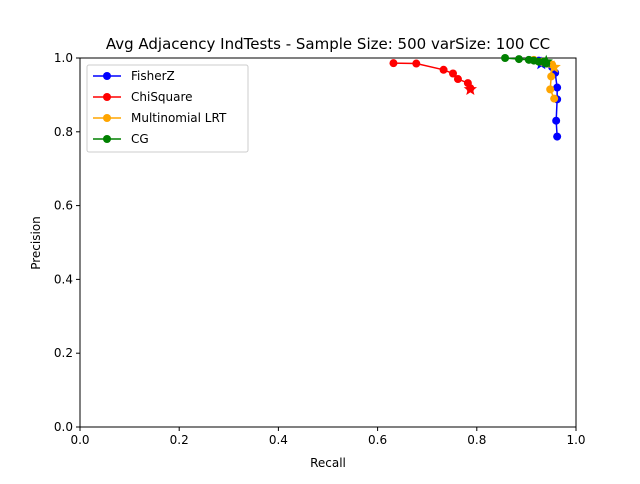  Describe the element at coordinates (63, 353) in the screenshot. I see `y-tick-label: 0.2` at that location.